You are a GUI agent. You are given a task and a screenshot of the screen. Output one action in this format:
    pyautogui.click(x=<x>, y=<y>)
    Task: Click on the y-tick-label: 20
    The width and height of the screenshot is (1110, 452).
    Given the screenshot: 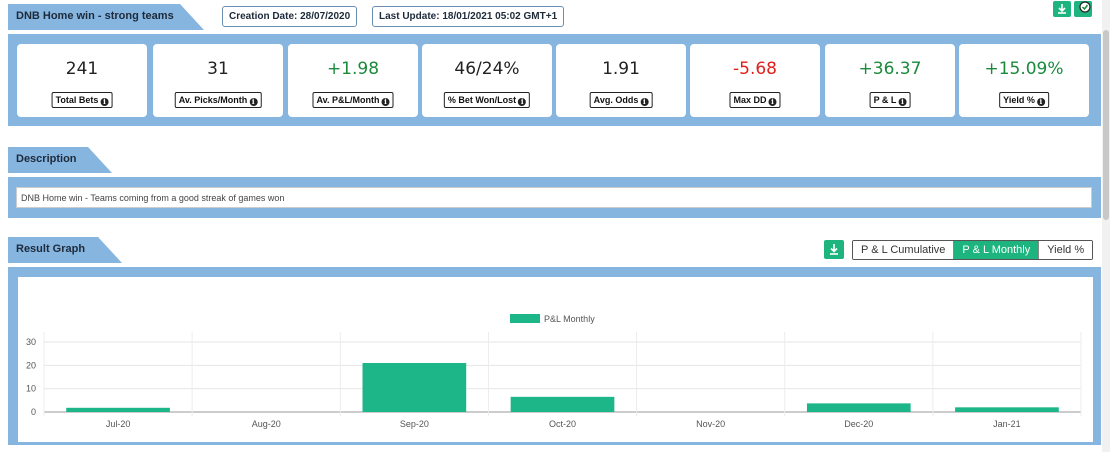 What is the action you would take?
    pyautogui.click(x=31, y=365)
    